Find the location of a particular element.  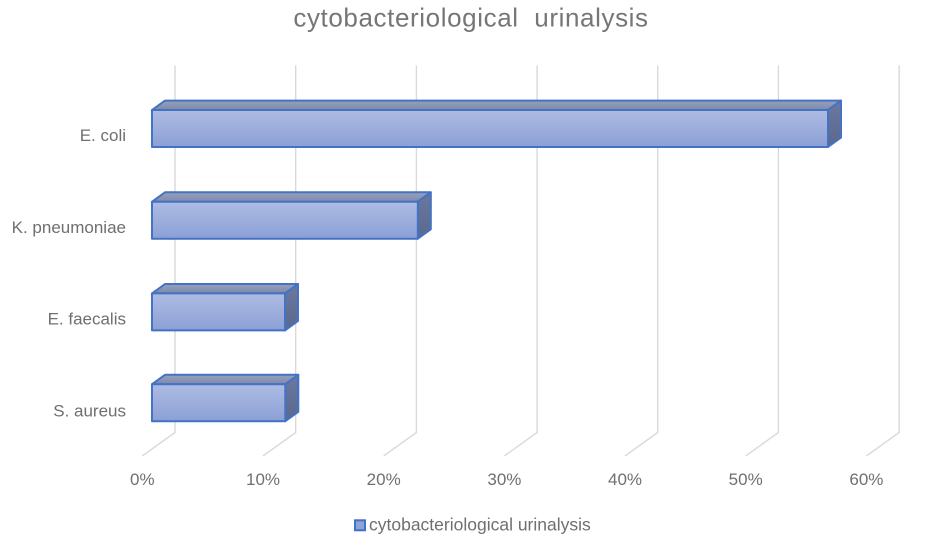

svg-text: 50% is located at coordinates (746, 479).